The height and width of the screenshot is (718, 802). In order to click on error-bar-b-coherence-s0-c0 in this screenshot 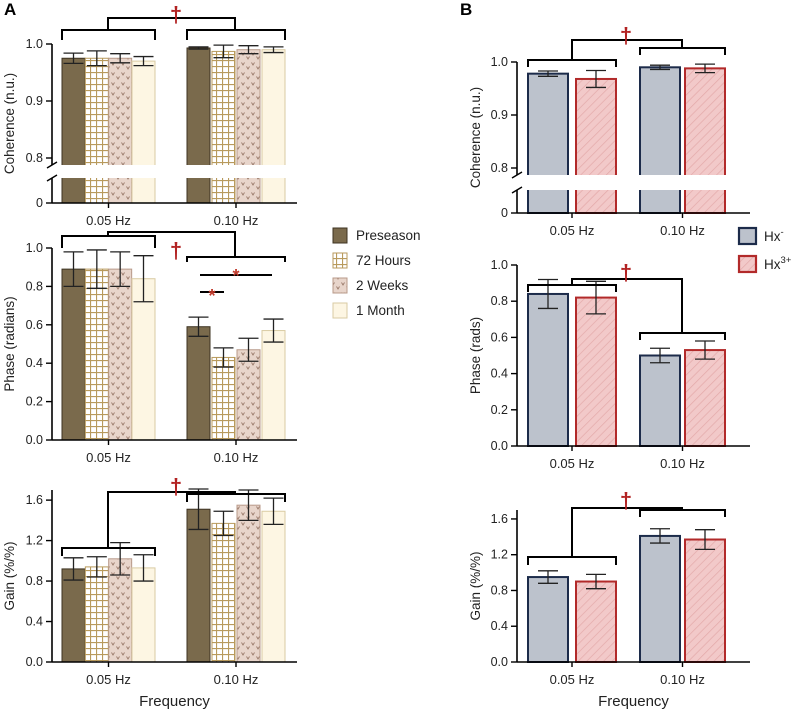, I will do `click(548, 73)`.